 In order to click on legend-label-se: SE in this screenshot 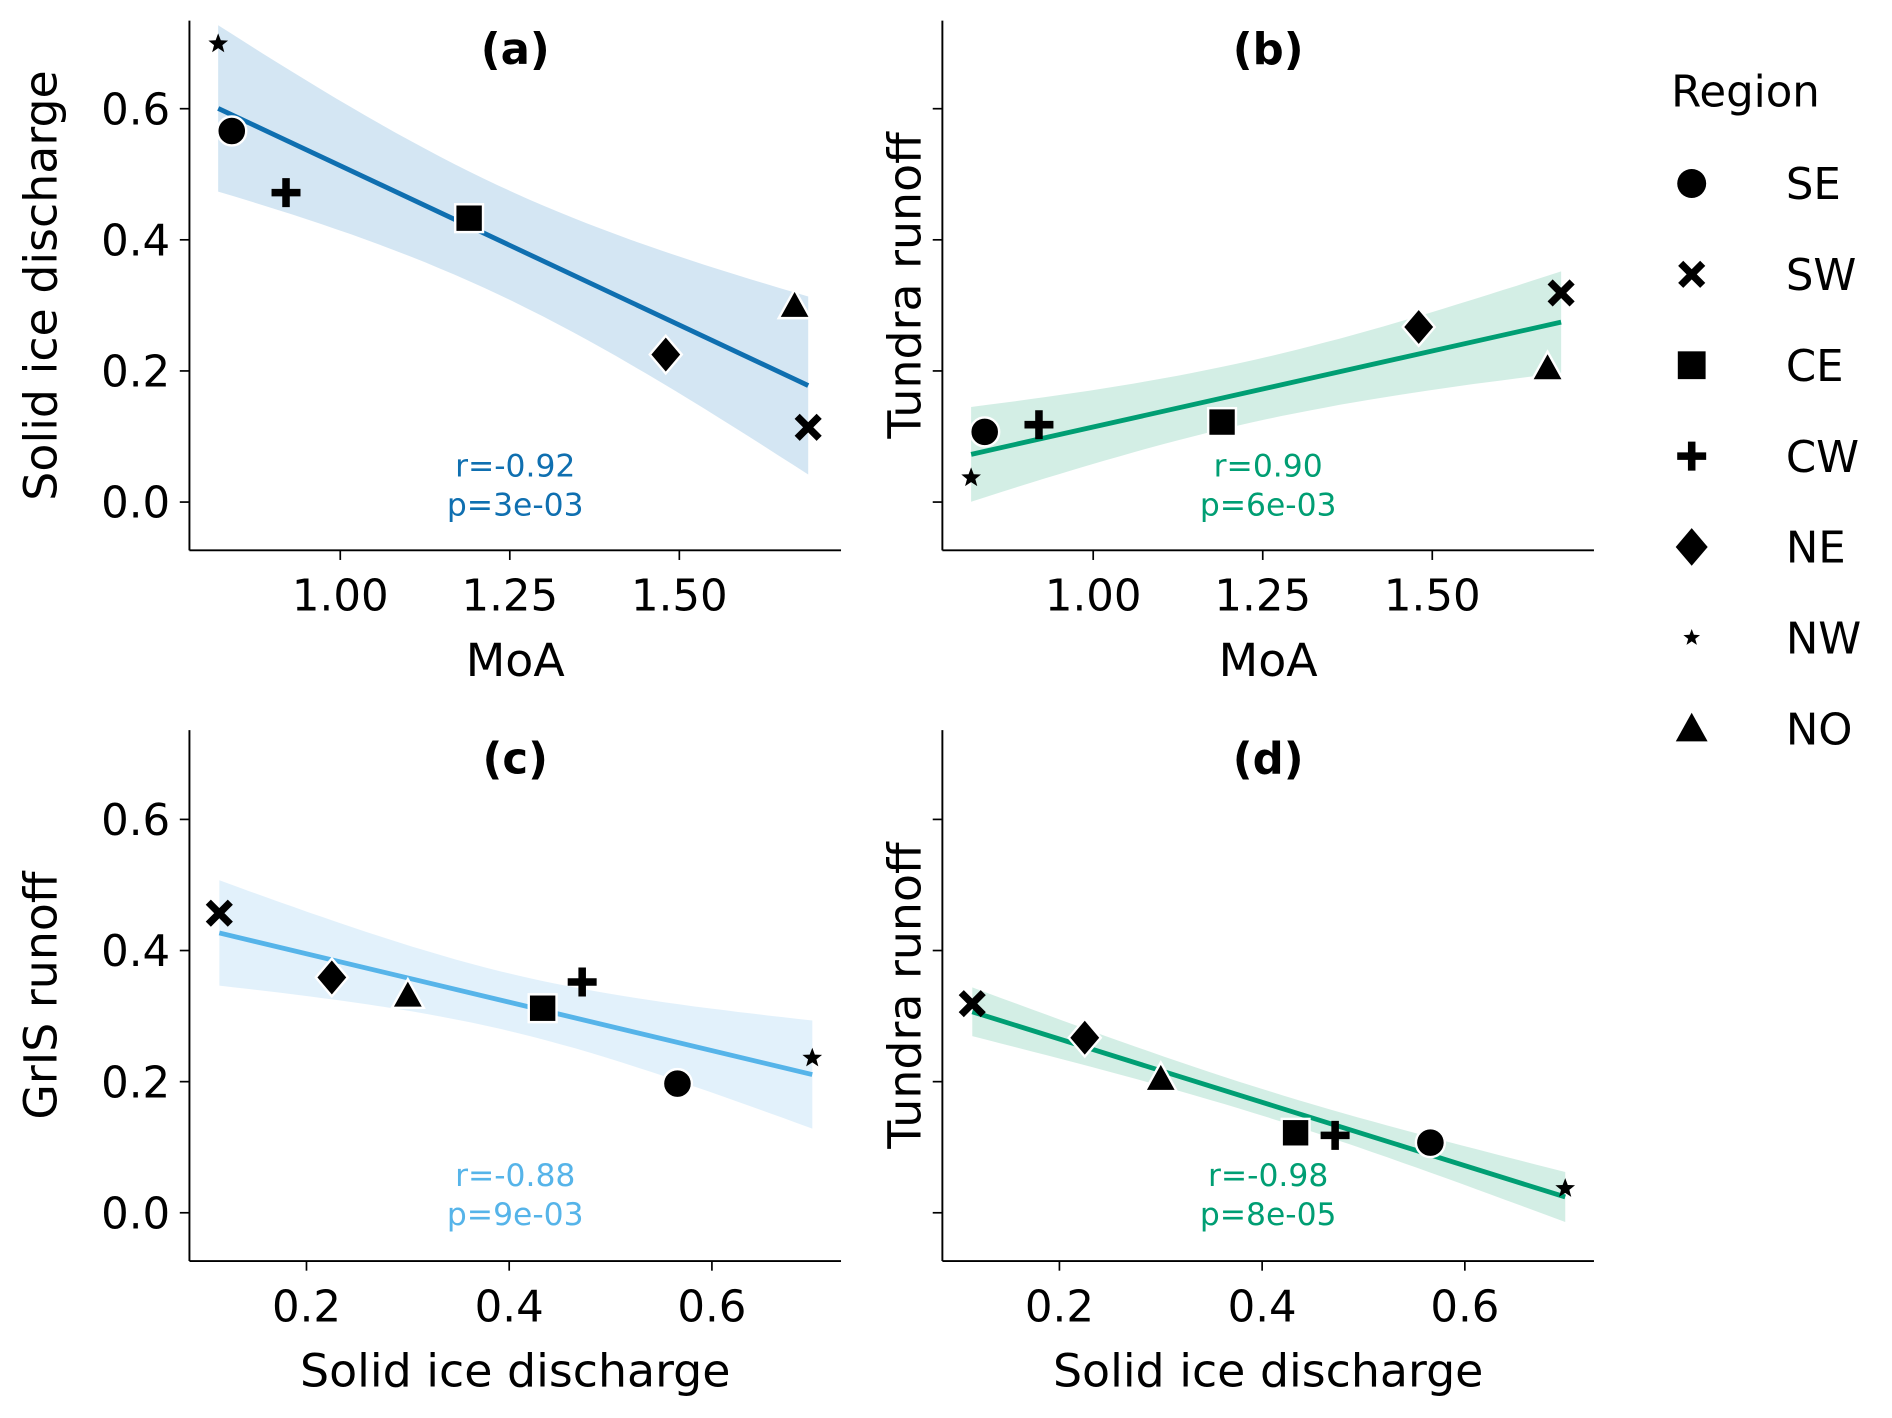, I will do `click(1813, 185)`.